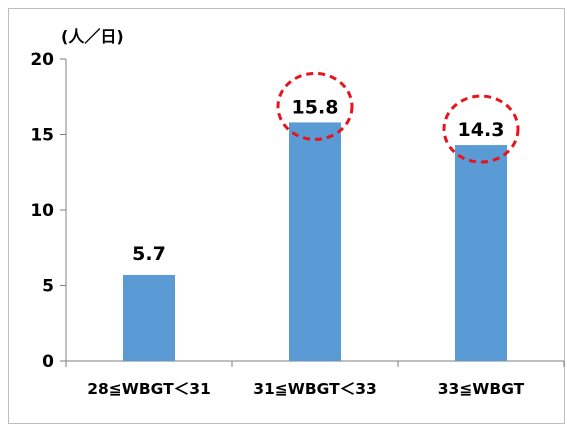 This screenshot has height=426, width=567. I want to click on x-category-label: 31≦WBGT＜33, so click(315, 389).